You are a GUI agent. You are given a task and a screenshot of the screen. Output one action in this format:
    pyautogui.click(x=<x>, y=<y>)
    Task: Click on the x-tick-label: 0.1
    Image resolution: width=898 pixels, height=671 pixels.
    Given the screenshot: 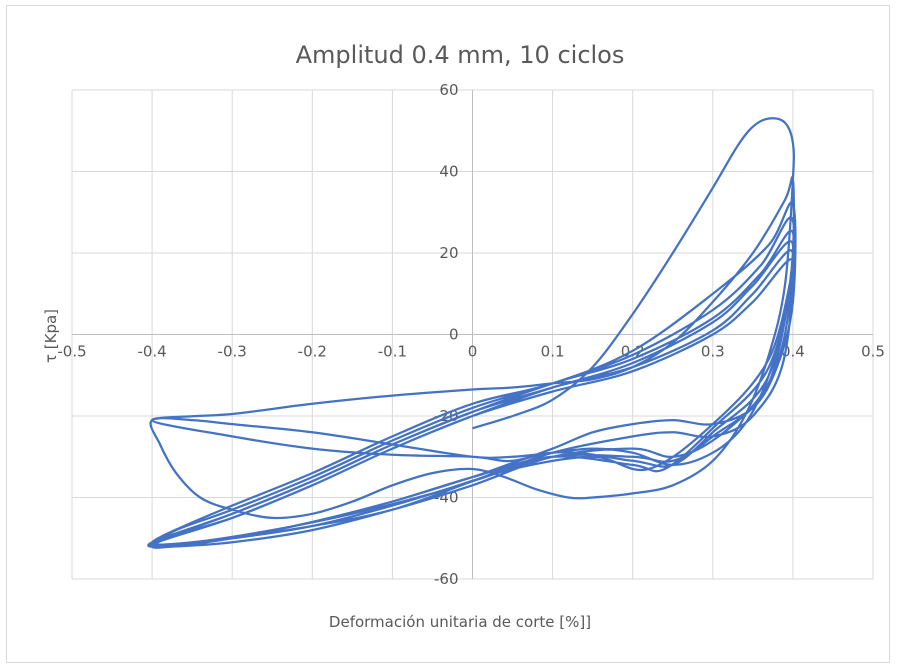 What is the action you would take?
    pyautogui.click(x=553, y=352)
    